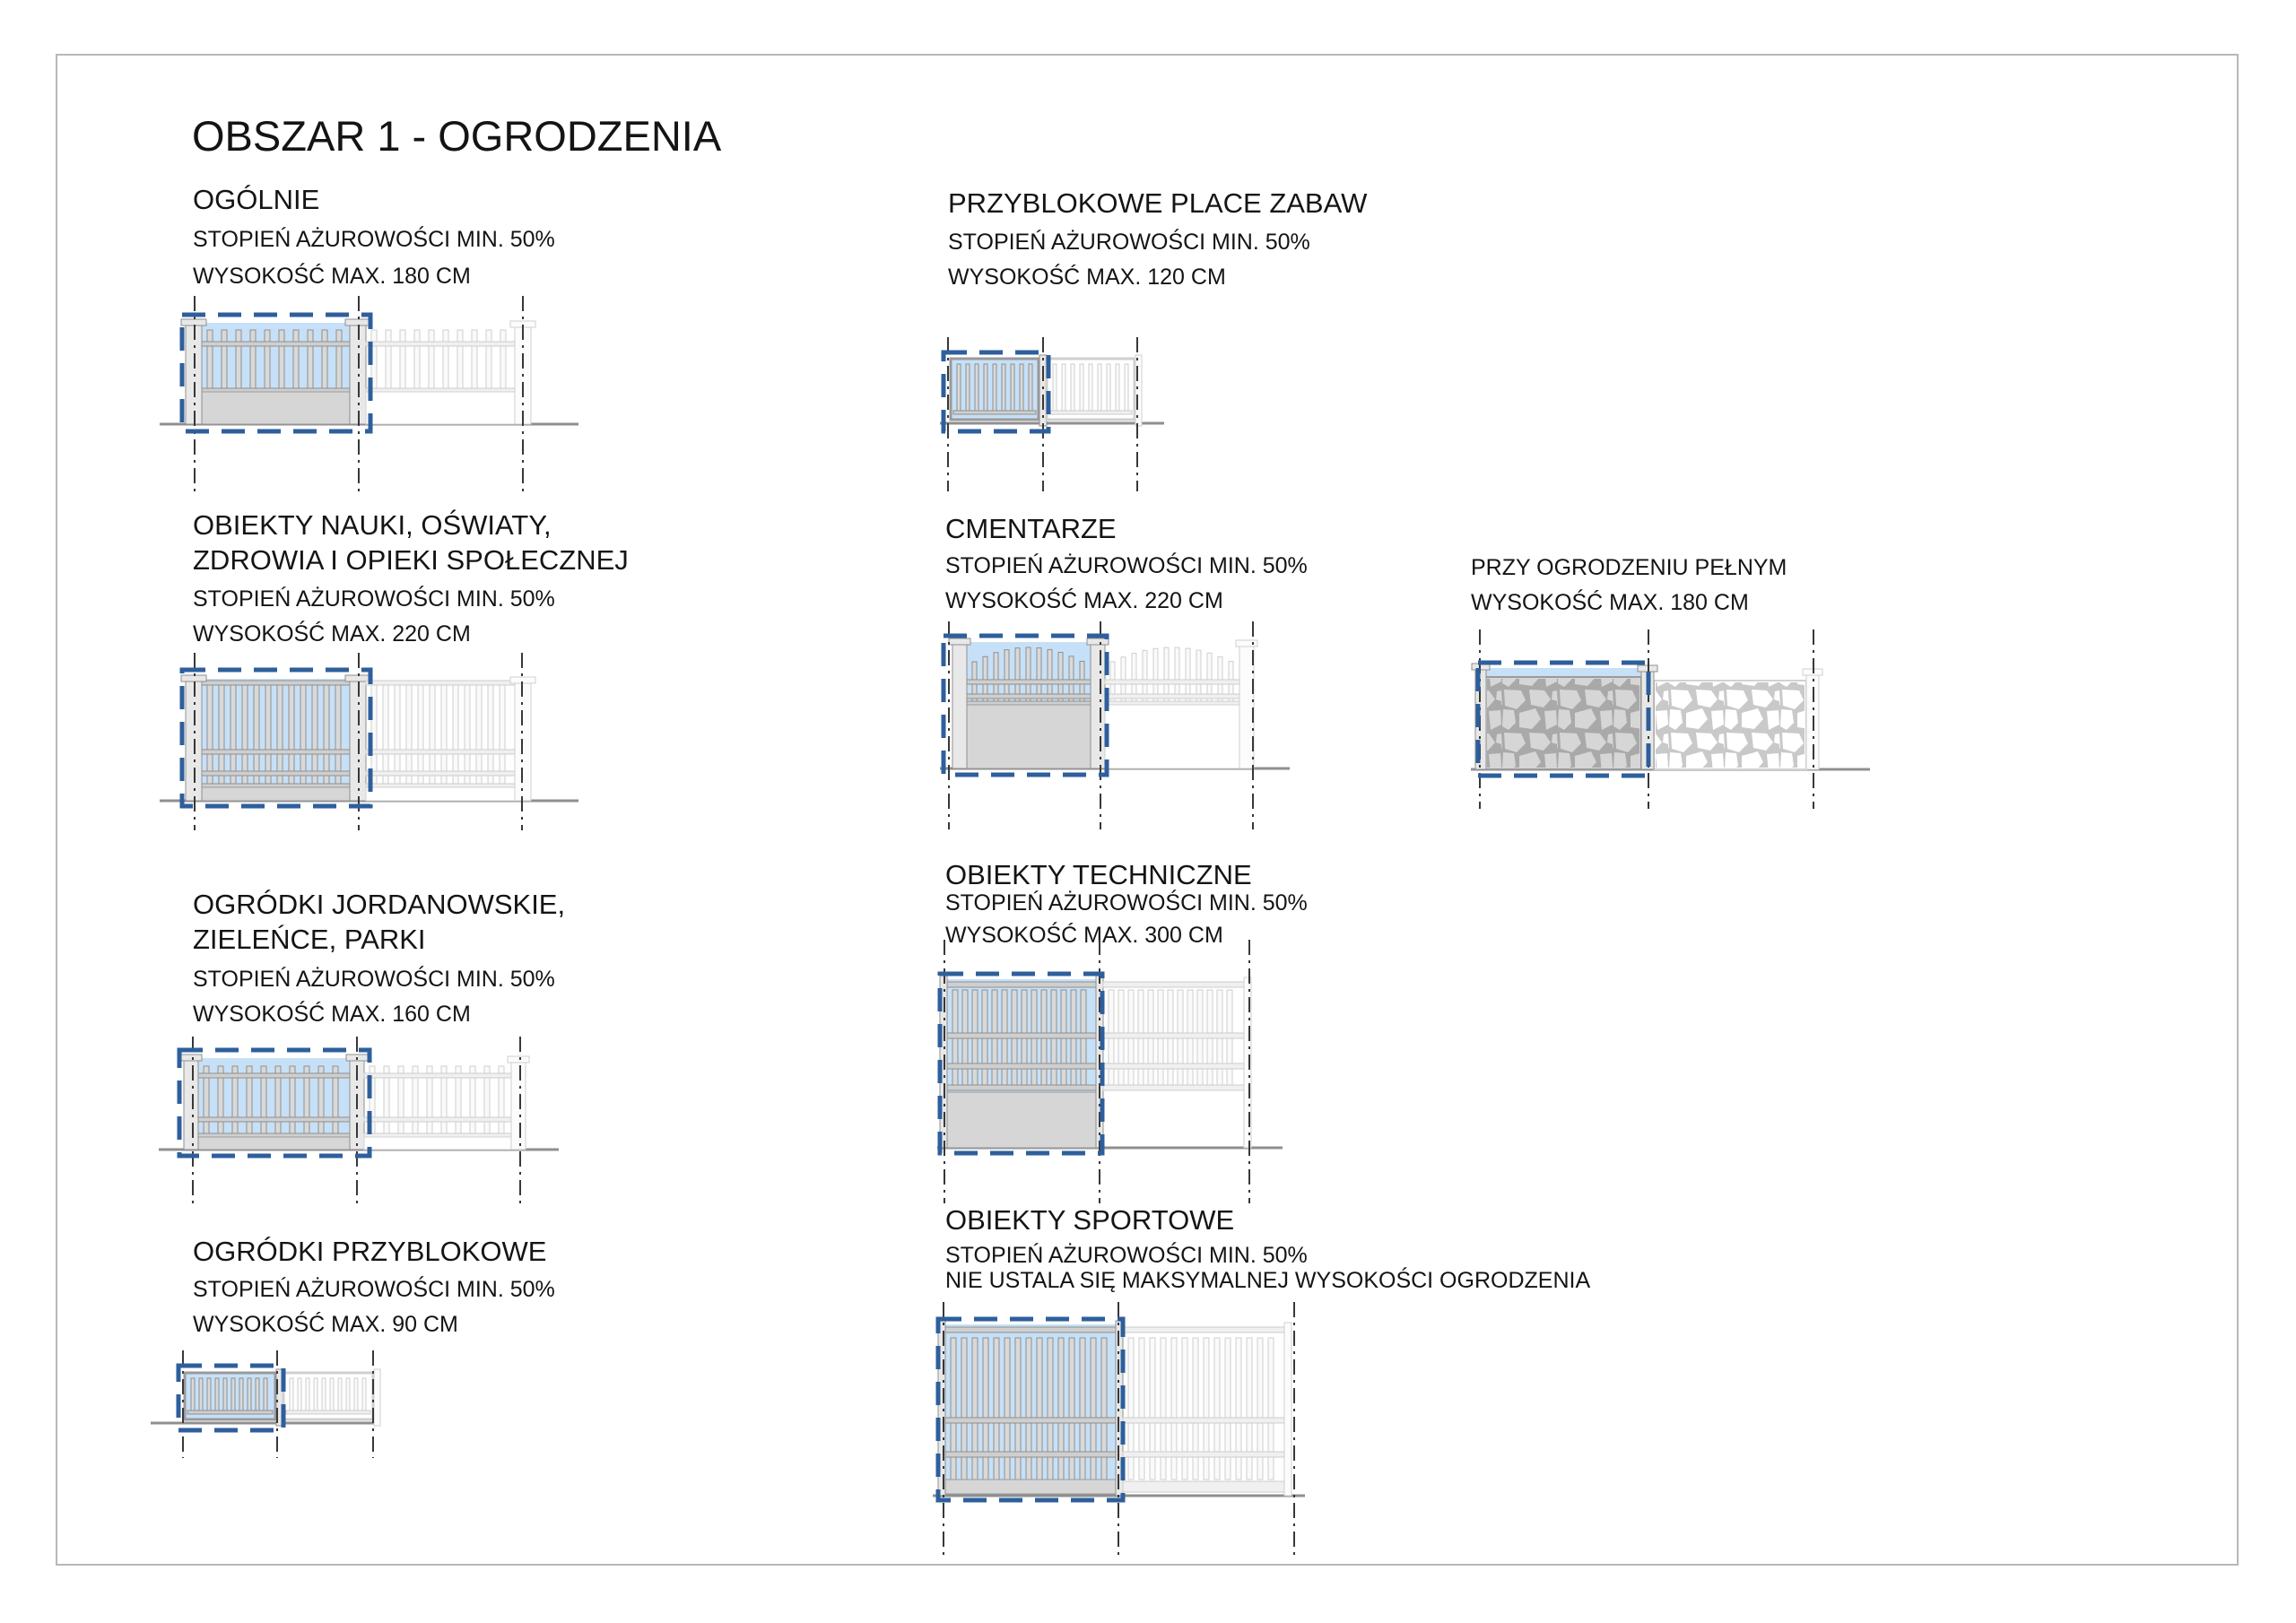 The image size is (2296, 1623). I want to click on spec-line: PRZY OGRODZENIU PEŁNYM, so click(1629, 567).